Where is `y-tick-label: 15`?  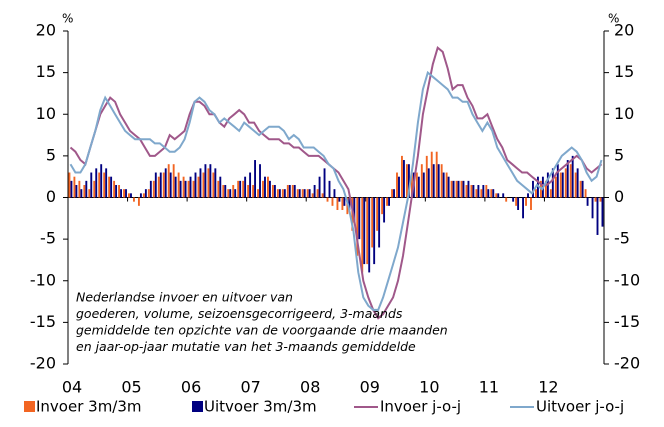
y-tick-label: 15 is located at coordinates (46, 71).